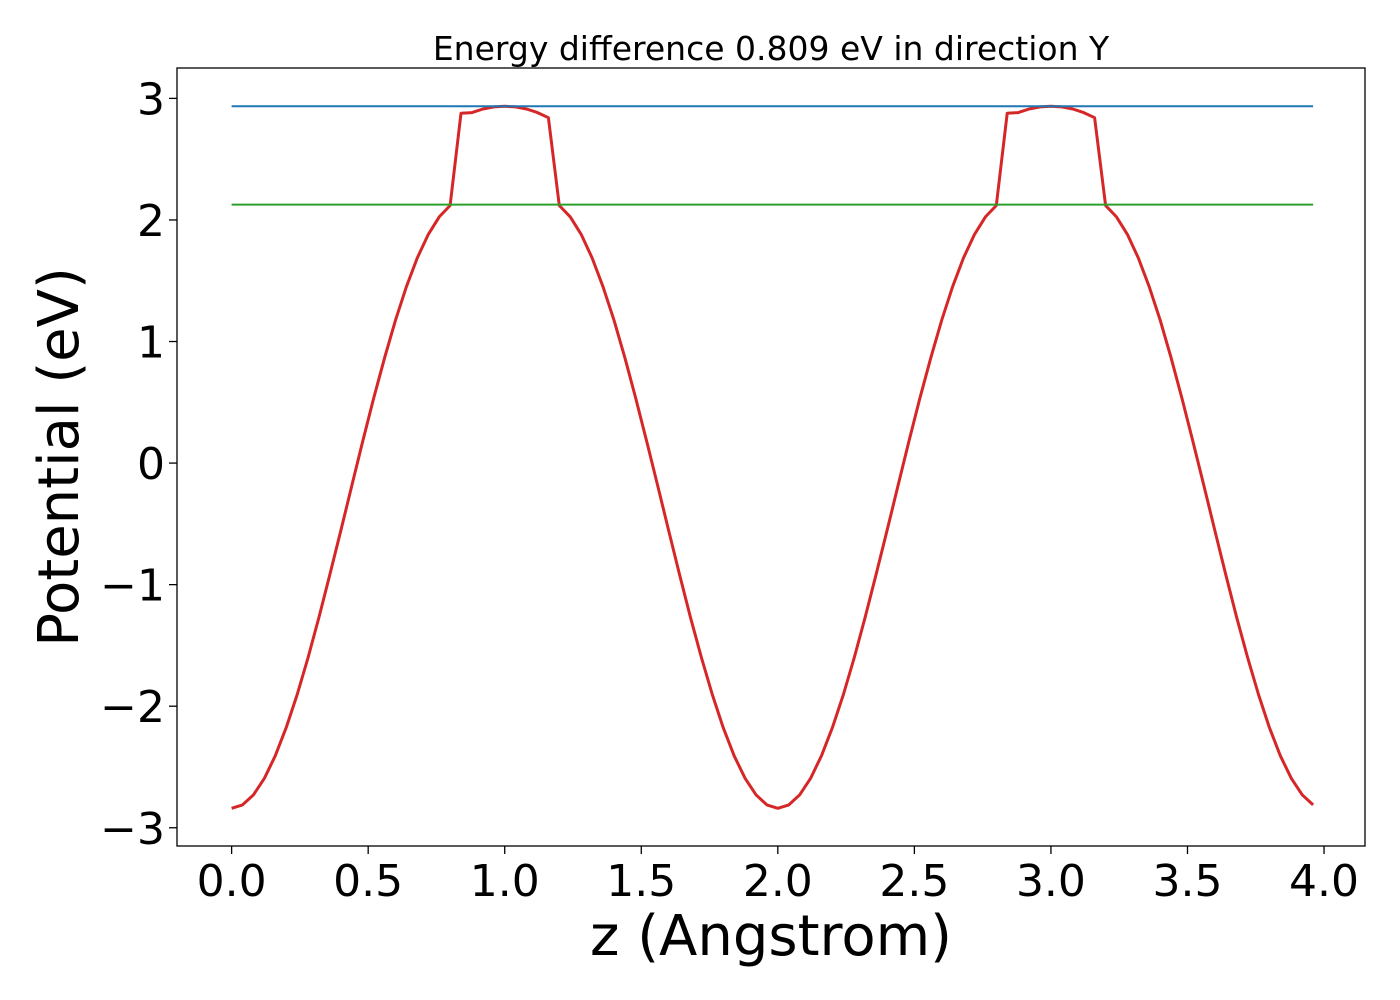  What do you see at coordinates (1187, 881) in the screenshot?
I see `x-tick-label: 3.5` at bounding box center [1187, 881].